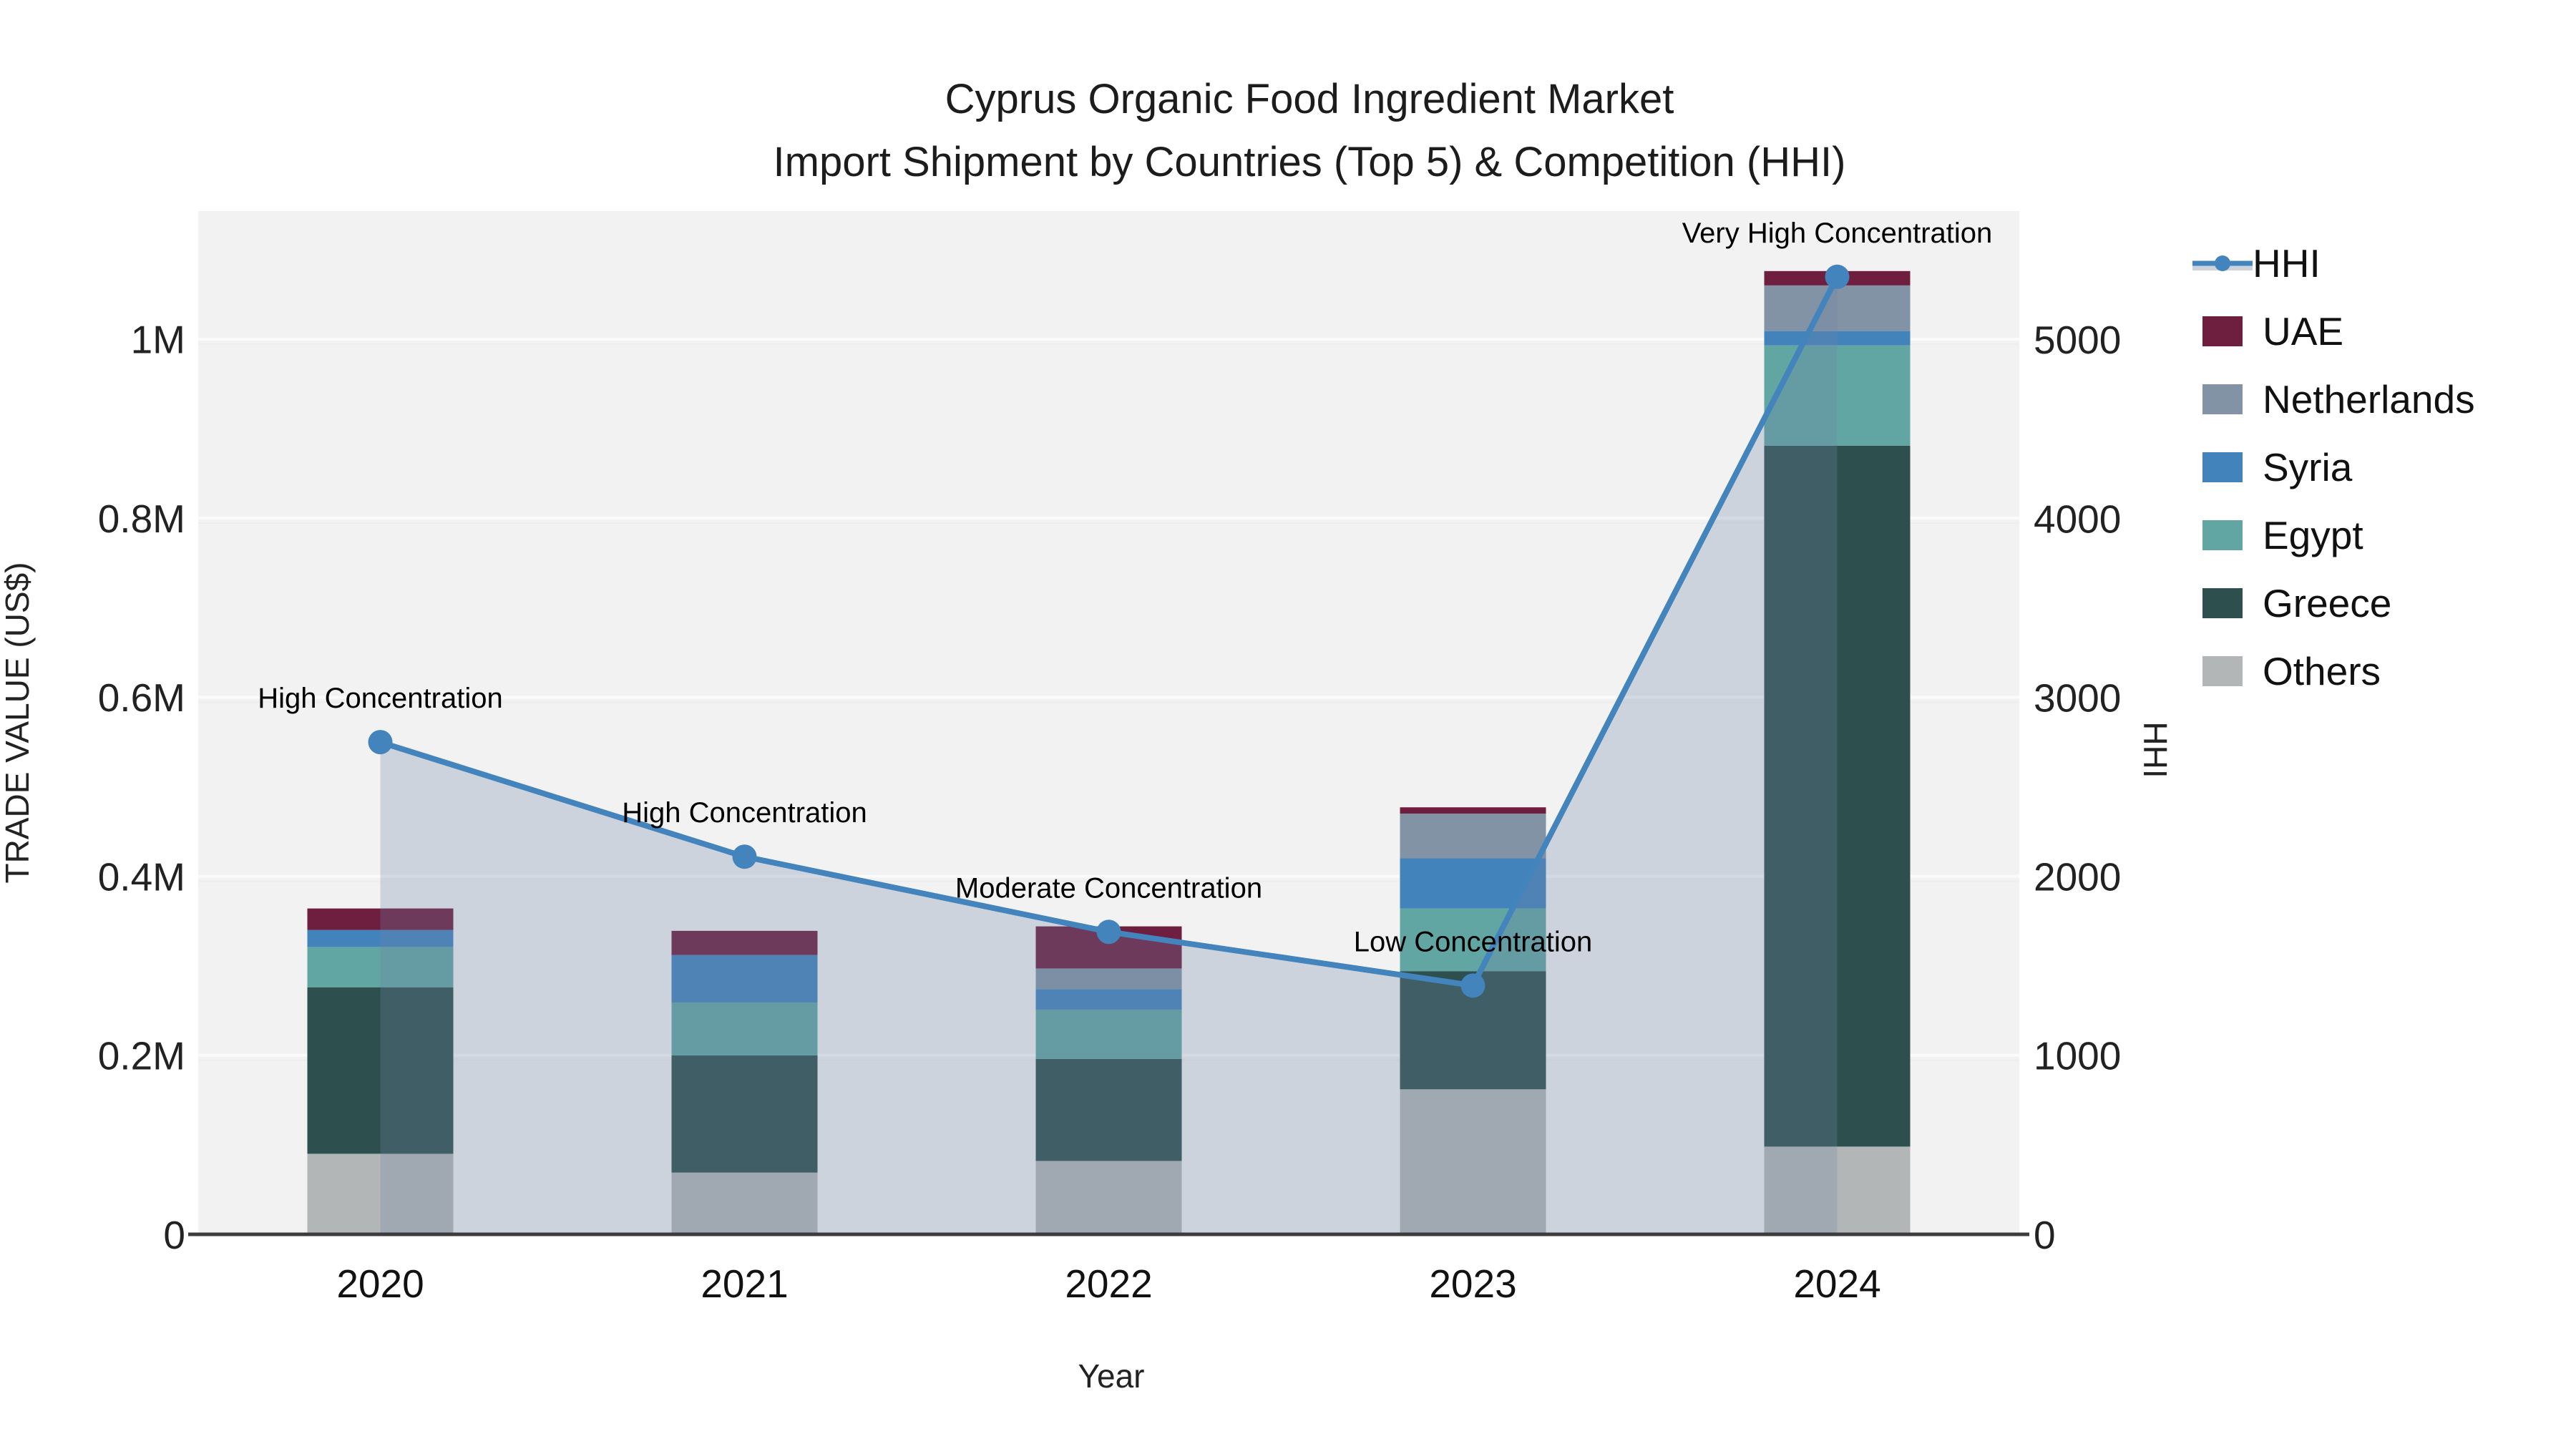  I want to click on hhi-legend-icon, so click(2222, 263).